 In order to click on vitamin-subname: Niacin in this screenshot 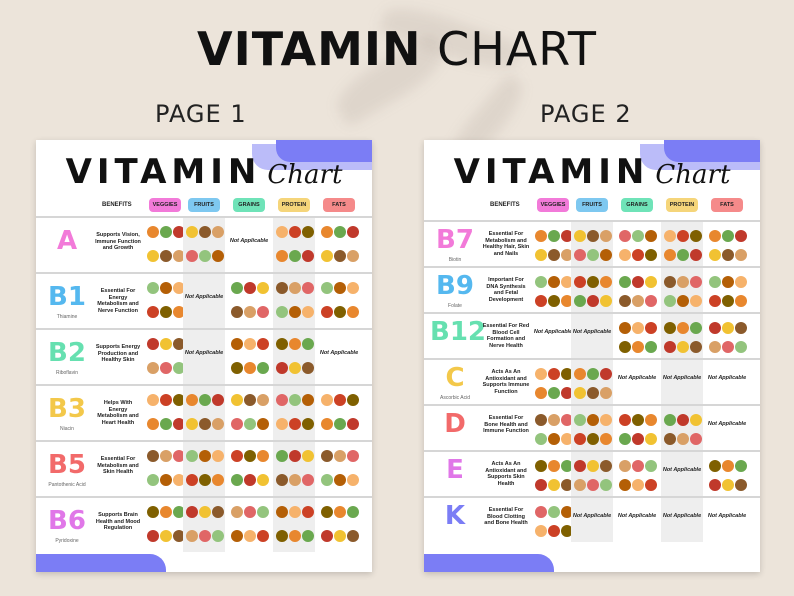, I will do `click(67, 429)`.